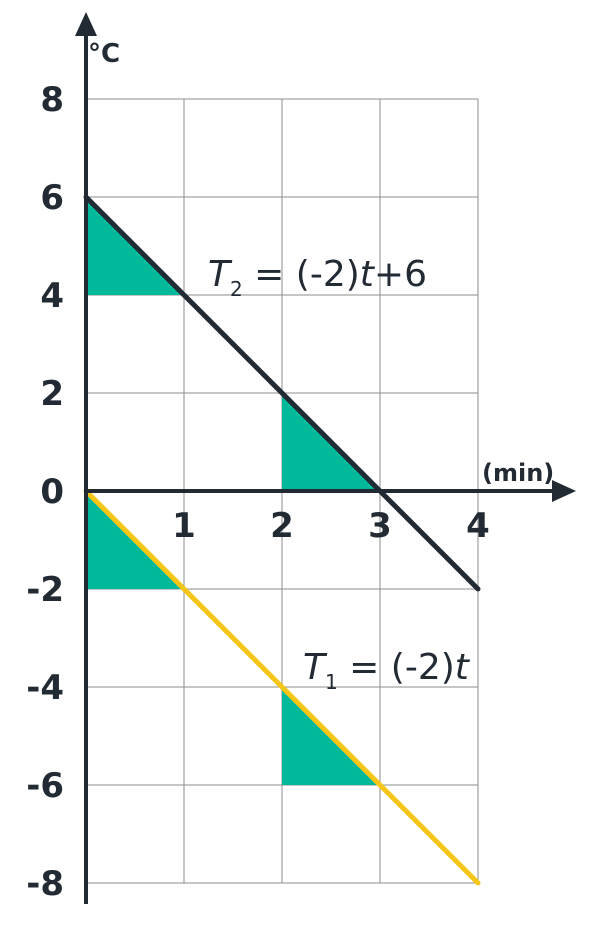 Image resolution: width=600 pixels, height=928 pixels. What do you see at coordinates (52, 296) in the screenshot?
I see `y-tick-label: 4` at bounding box center [52, 296].